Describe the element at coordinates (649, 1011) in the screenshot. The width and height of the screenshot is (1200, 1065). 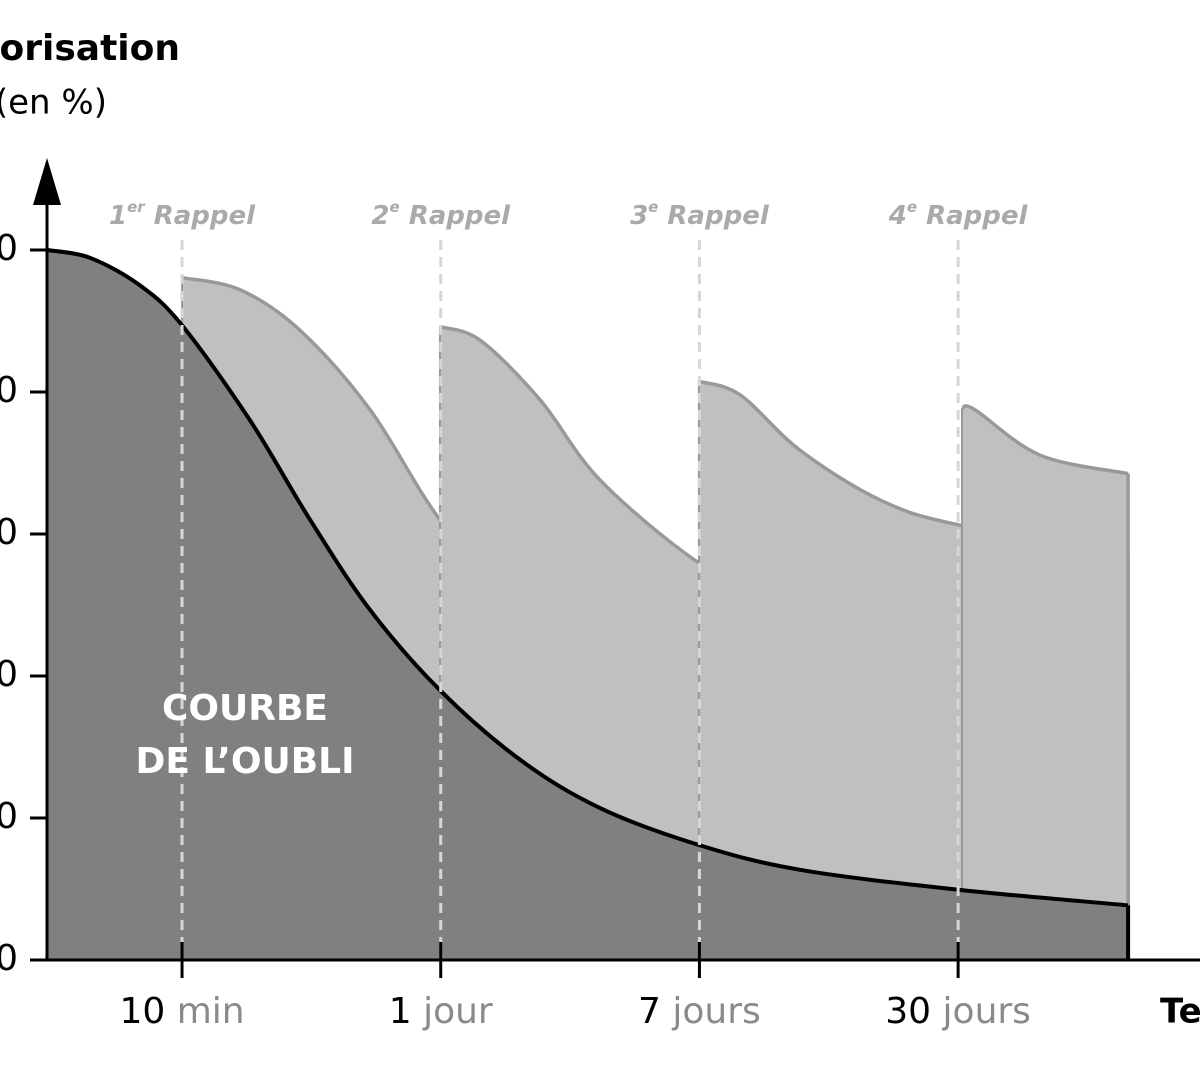
I see `x-tick-number: 7` at that location.